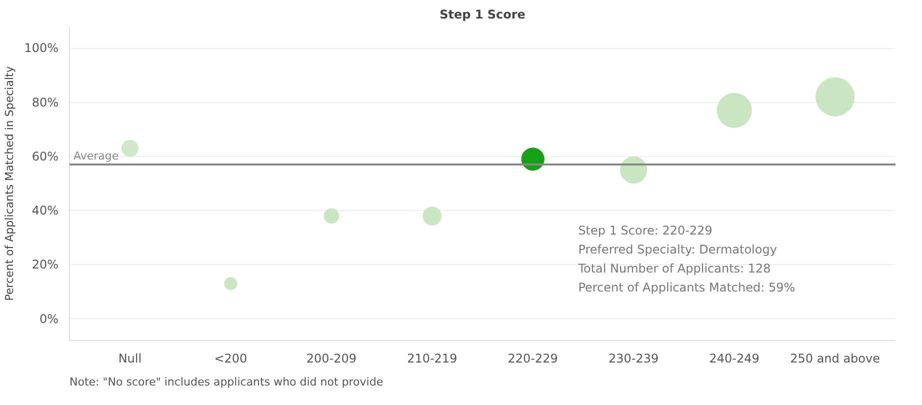 The image size is (922, 405). Describe the element at coordinates (734, 359) in the screenshot. I see `x-tick-label: 240-249` at that location.